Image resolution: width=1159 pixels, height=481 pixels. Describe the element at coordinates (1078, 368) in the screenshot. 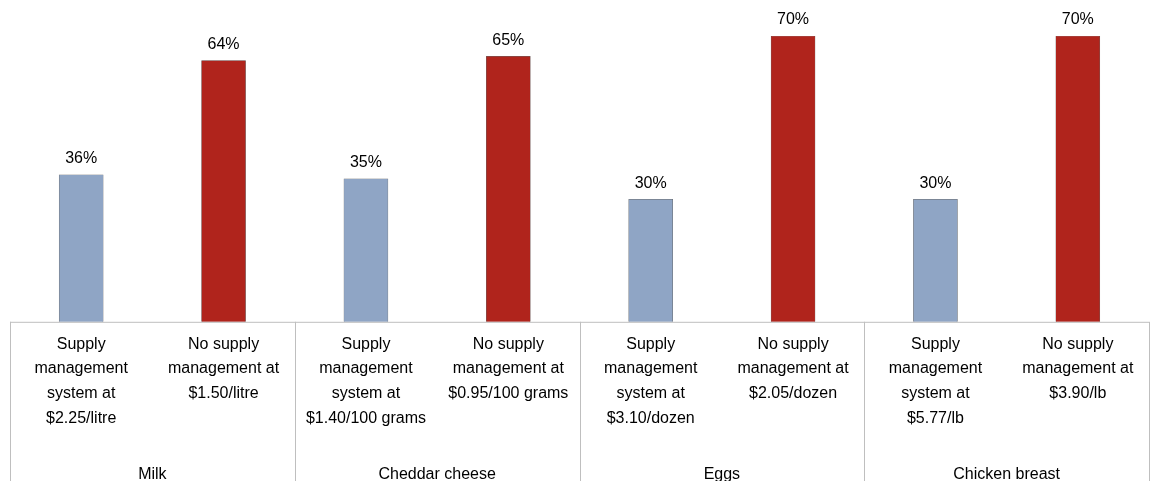

I see `x-tick-label: No supply management at $3.90/lb` at that location.